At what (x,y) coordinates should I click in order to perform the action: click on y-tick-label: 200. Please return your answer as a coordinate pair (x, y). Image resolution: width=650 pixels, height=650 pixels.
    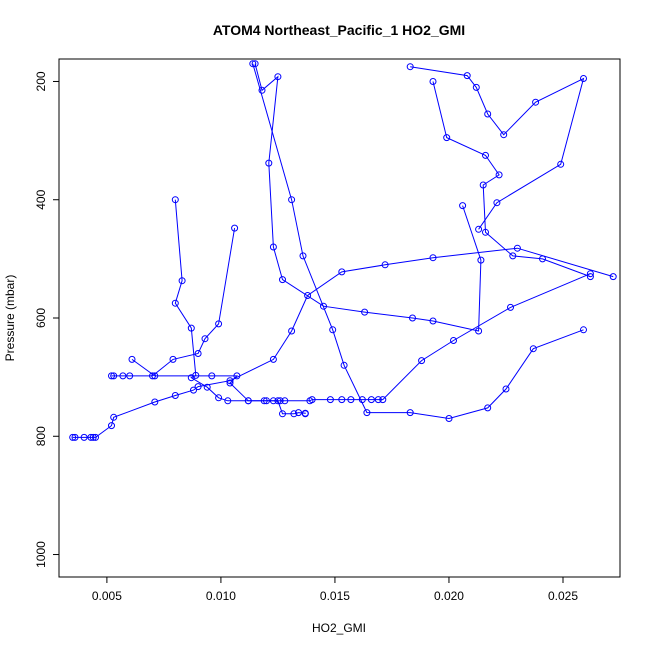
    Looking at the image, I should click on (41, 81).